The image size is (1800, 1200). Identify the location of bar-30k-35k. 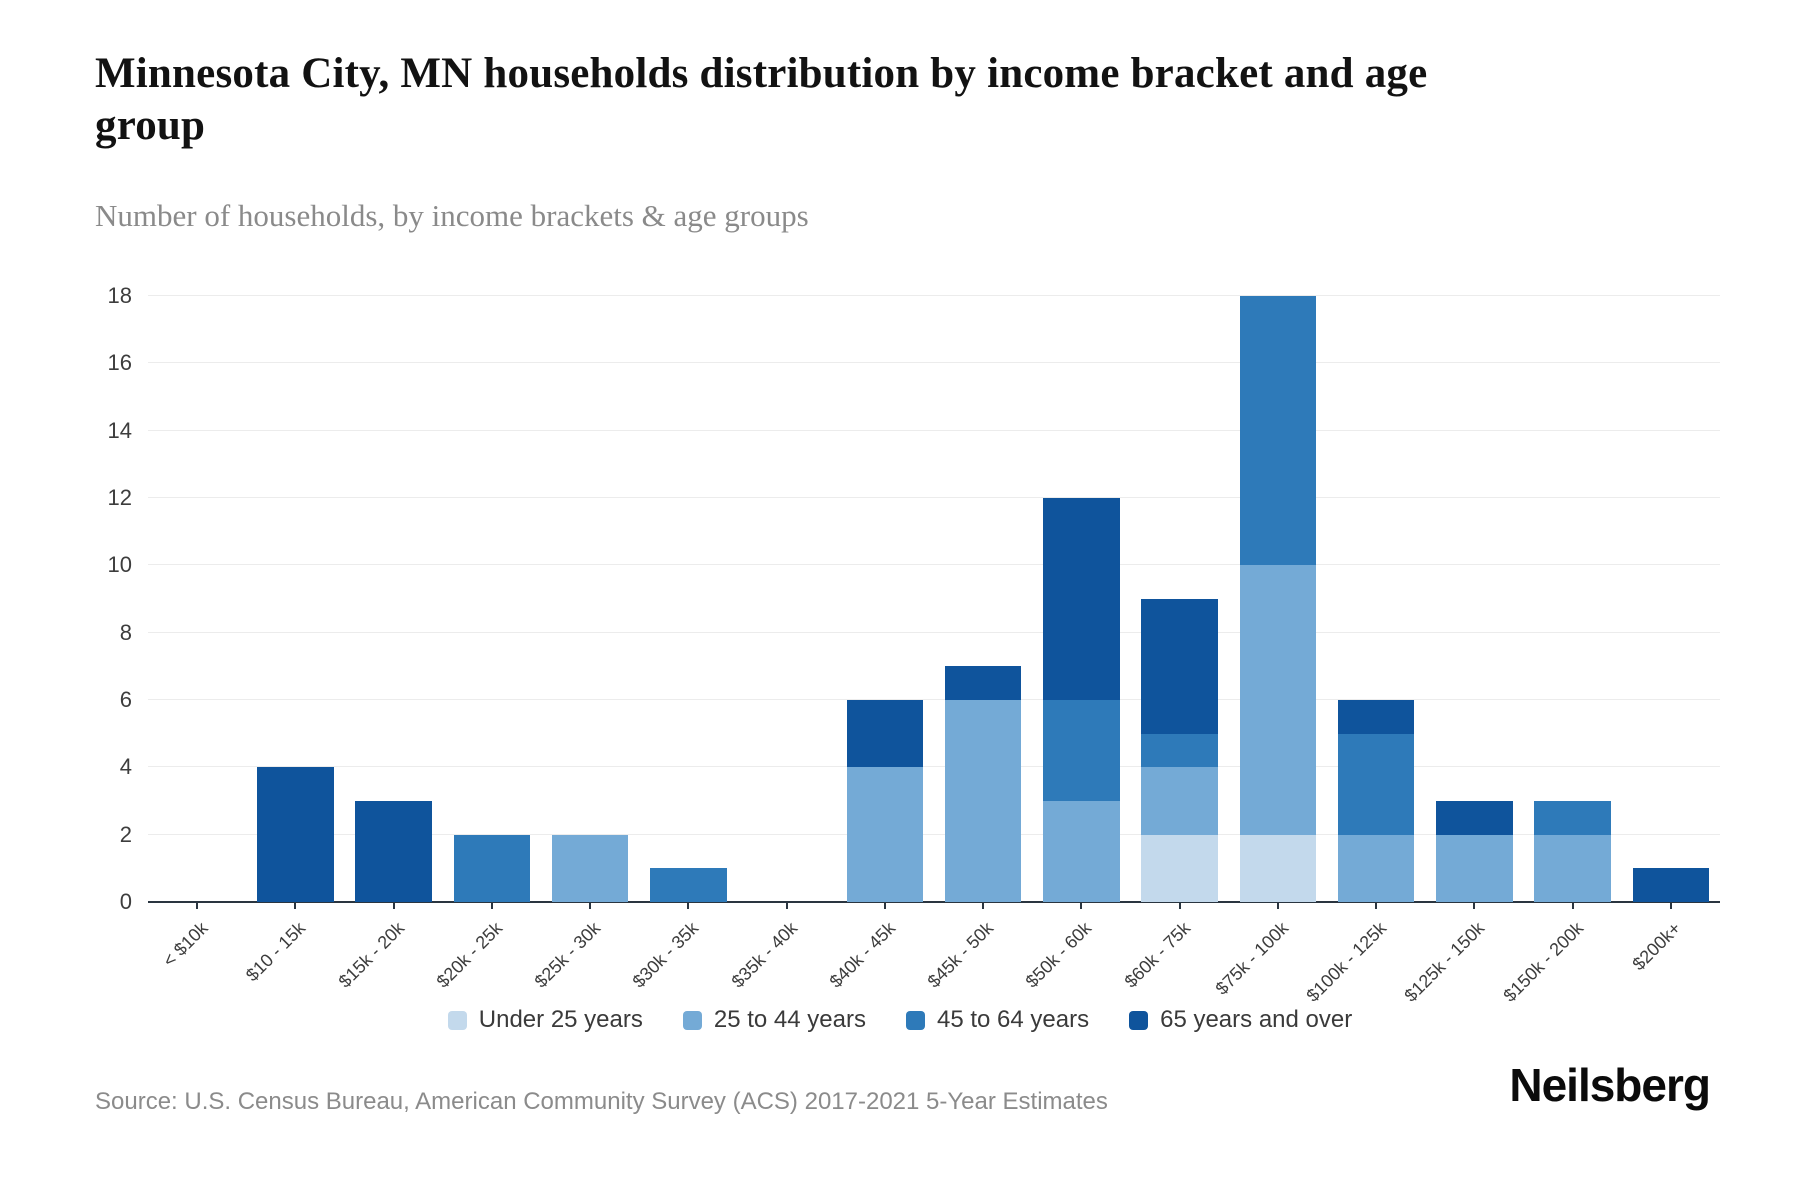
(688, 885).